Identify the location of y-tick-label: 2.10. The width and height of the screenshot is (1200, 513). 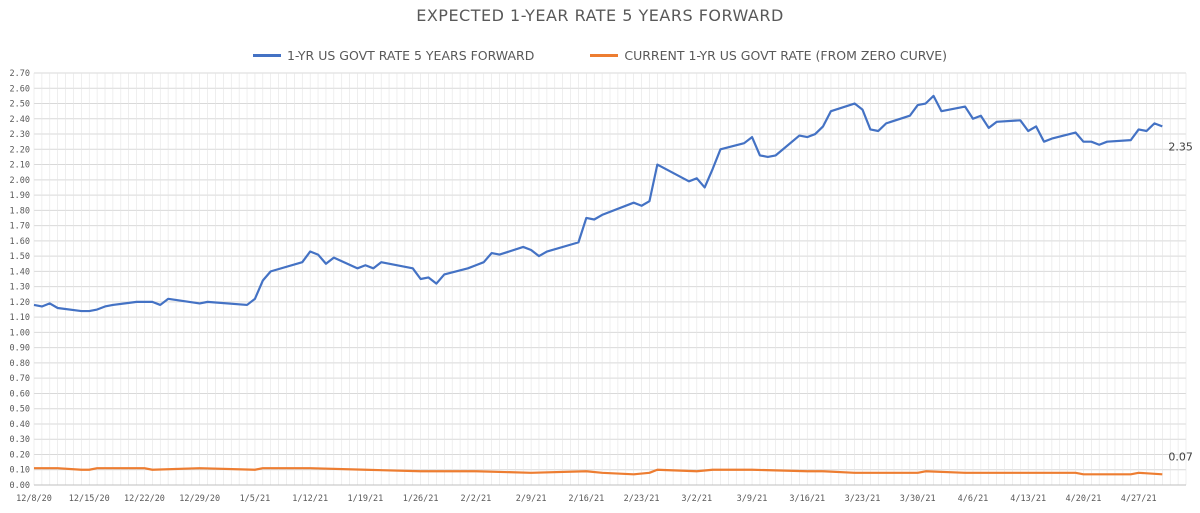
(20, 166).